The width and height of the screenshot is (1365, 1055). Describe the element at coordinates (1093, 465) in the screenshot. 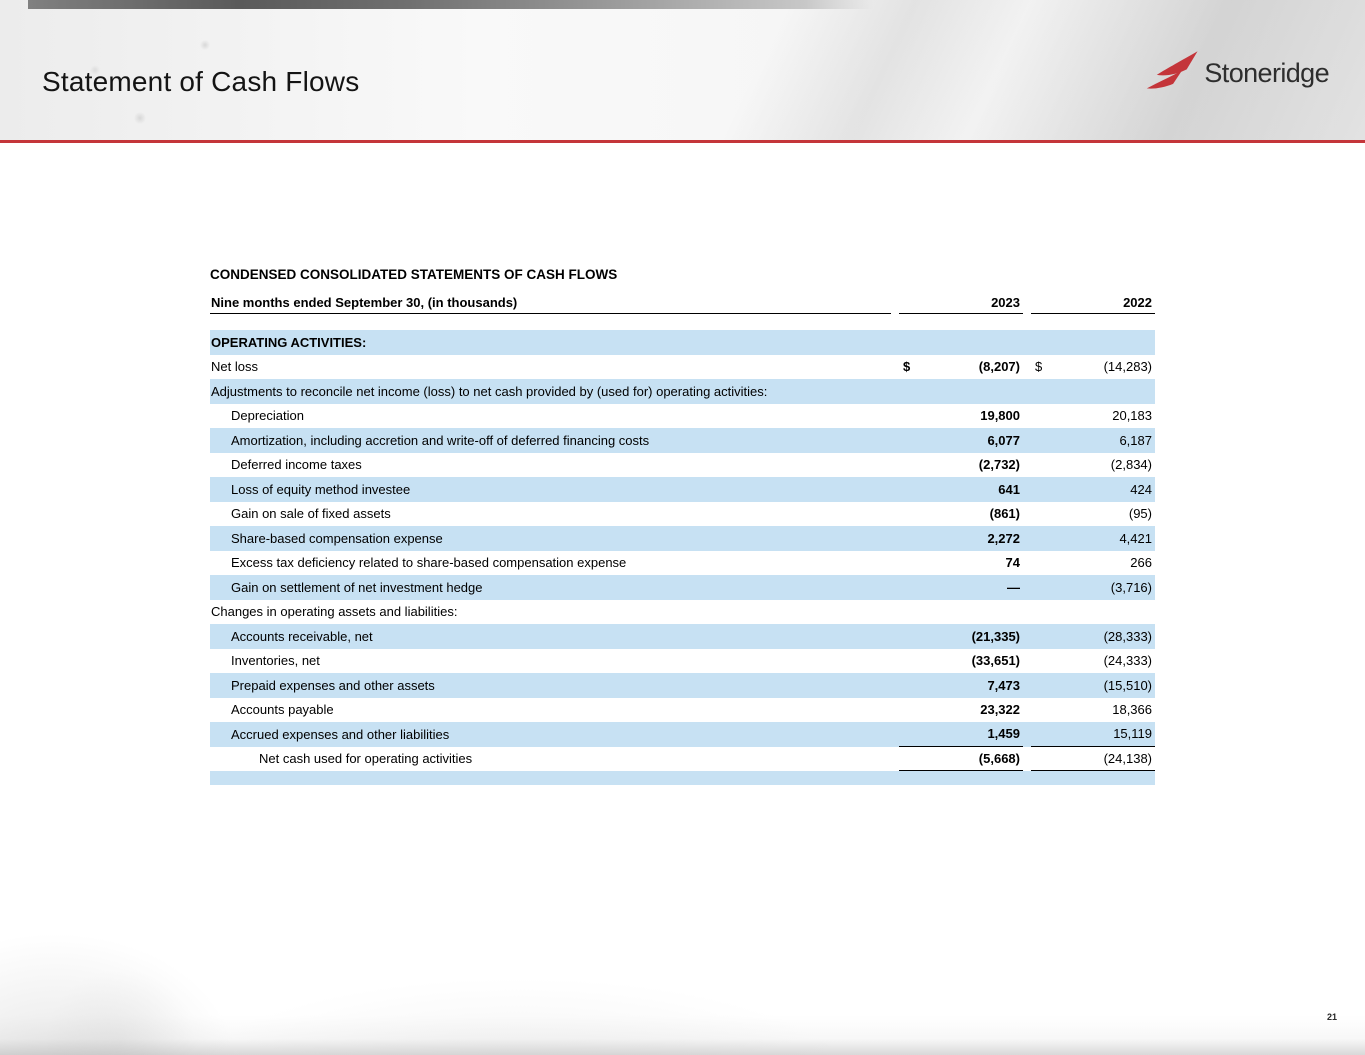

I see `value-y22: (2,834)` at that location.